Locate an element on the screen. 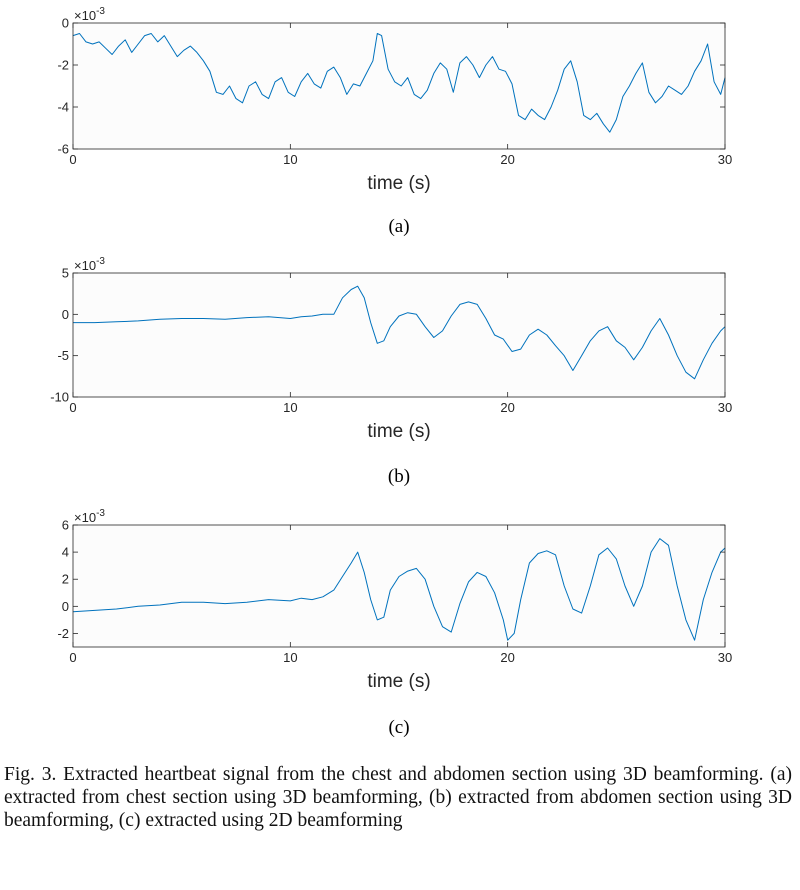  y-tick-label: 4 is located at coordinates (65, 552).